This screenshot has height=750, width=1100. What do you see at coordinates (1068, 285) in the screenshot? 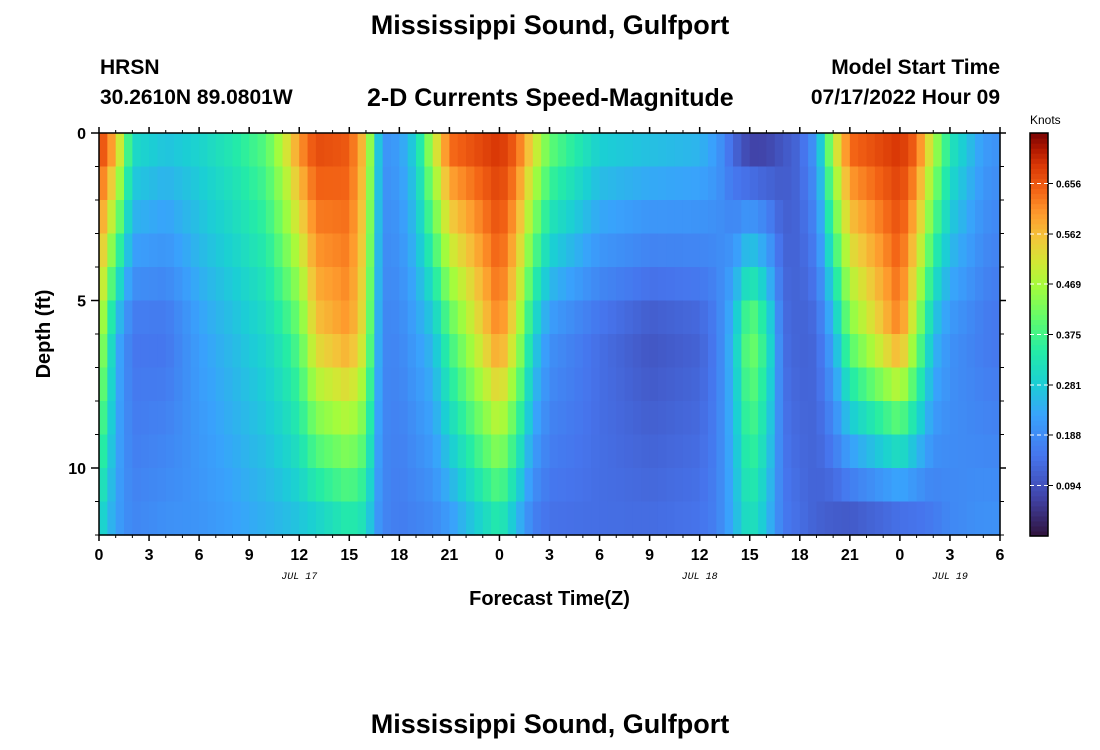
I see `colorbar-tick-label: 0.469` at bounding box center [1068, 285].